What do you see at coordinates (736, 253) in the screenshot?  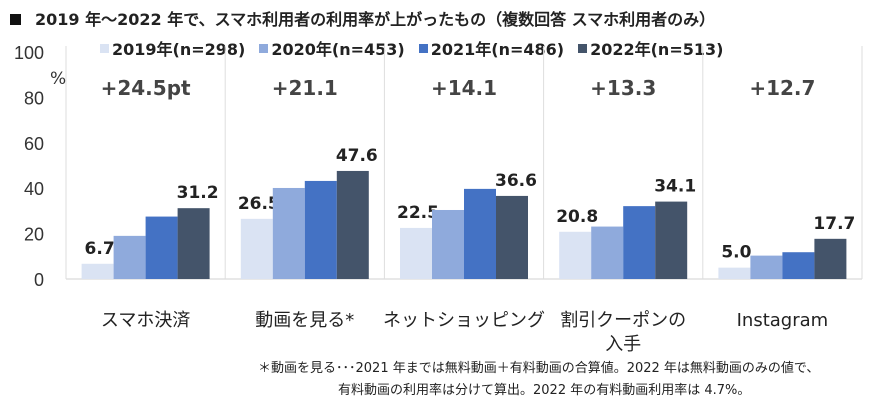 I see `data-label: 5.0` at bounding box center [736, 253].